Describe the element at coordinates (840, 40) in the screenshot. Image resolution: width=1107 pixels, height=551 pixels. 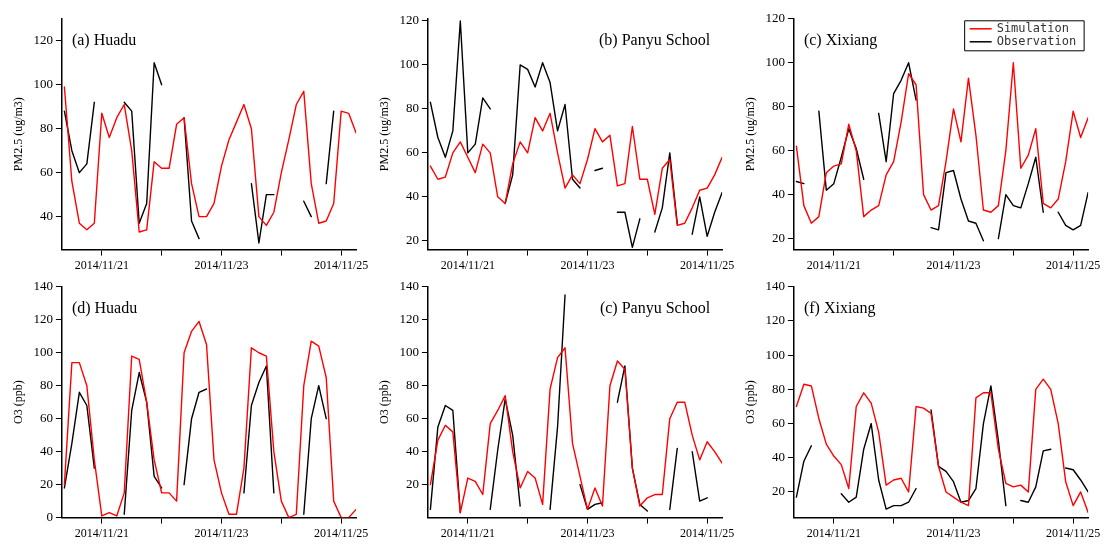
I see `text: (c) Xixiang` at that location.